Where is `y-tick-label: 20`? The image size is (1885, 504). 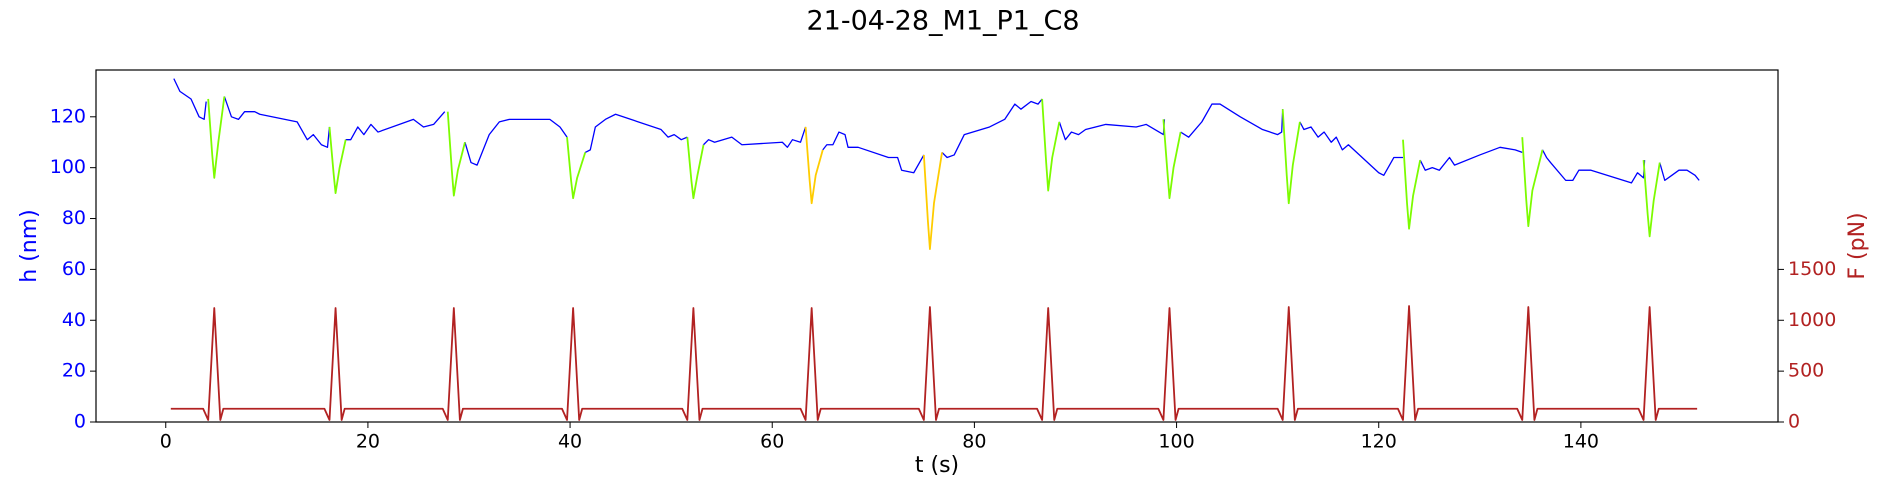
y-tick-label: 20 is located at coordinates (74, 371).